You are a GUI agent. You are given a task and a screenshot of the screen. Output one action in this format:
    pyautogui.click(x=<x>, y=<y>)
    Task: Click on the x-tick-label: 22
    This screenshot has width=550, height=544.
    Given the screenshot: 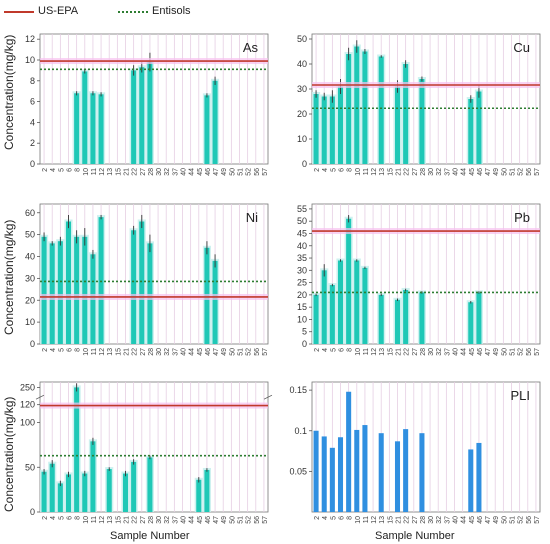 What is the action you would take?
    pyautogui.click(x=135, y=352)
    